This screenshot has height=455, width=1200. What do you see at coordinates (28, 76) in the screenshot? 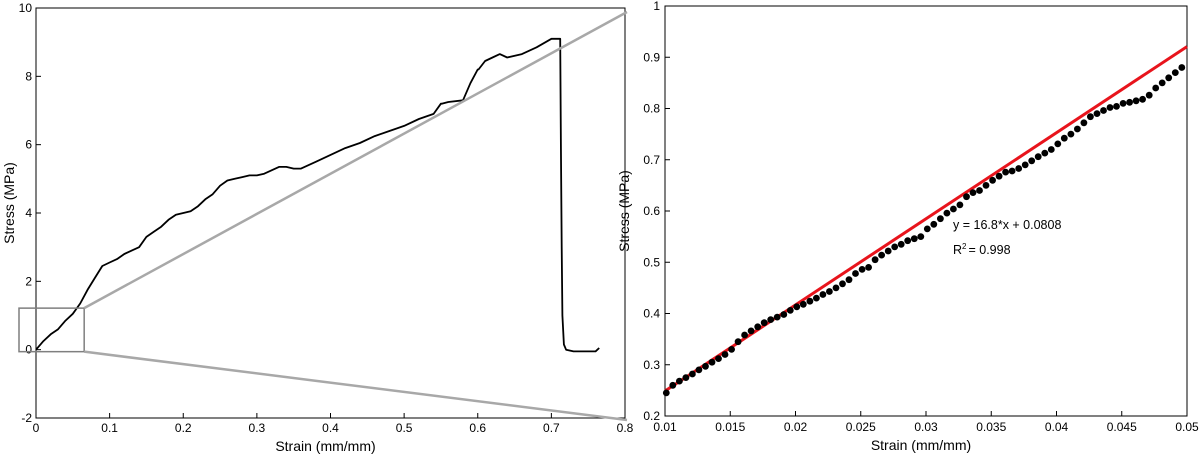
I see `y-tick-label: 8` at bounding box center [28, 76].